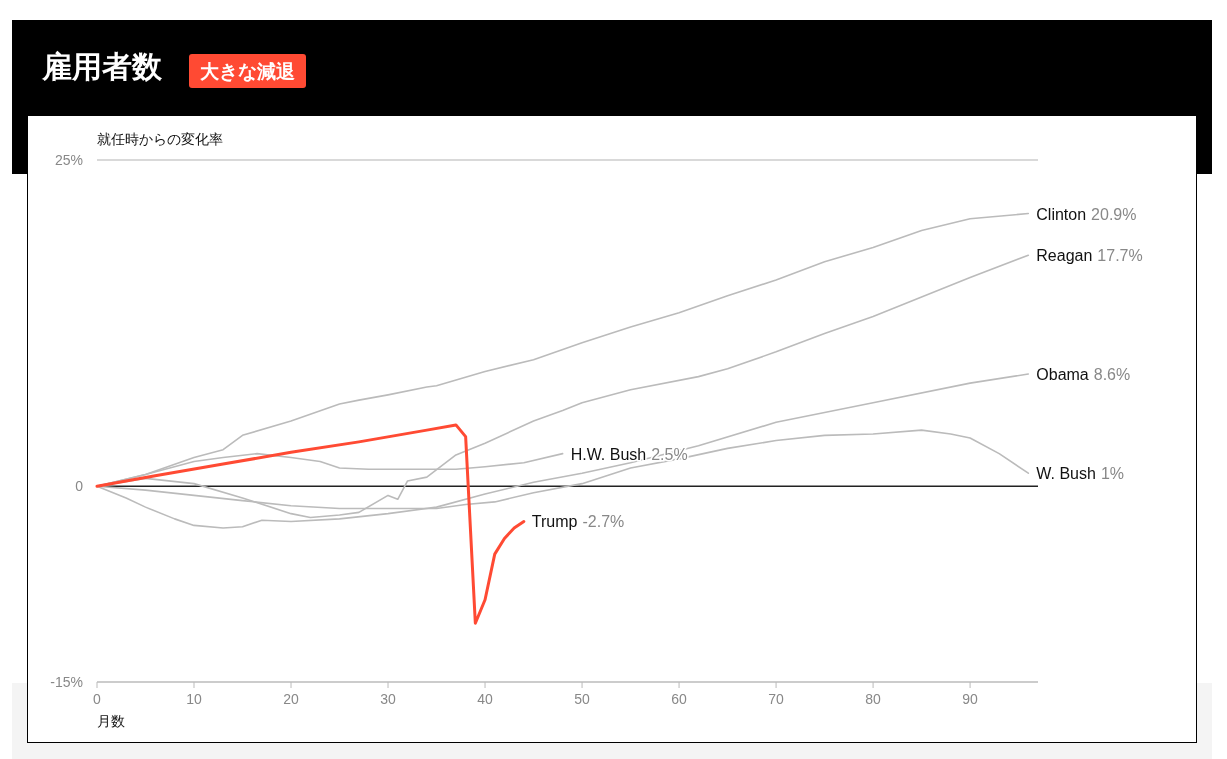 This screenshot has height=759, width=1227. I want to click on chart-subtitle: 大きな減退, so click(247, 71).